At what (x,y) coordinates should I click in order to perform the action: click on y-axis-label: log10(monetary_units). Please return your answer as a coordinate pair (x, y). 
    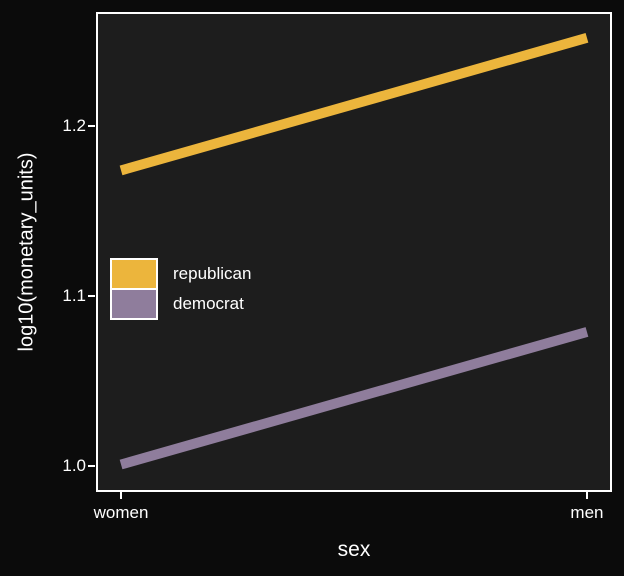
    Looking at the image, I should click on (26, 252).